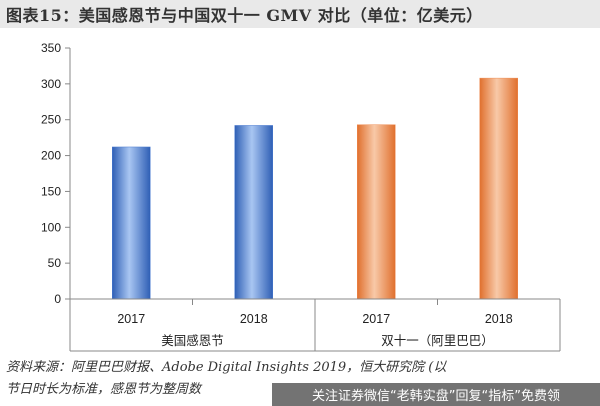 This screenshot has height=406, width=600. Describe the element at coordinates (253, 212) in the screenshot. I see `bar-thanksgiving-2018` at that location.